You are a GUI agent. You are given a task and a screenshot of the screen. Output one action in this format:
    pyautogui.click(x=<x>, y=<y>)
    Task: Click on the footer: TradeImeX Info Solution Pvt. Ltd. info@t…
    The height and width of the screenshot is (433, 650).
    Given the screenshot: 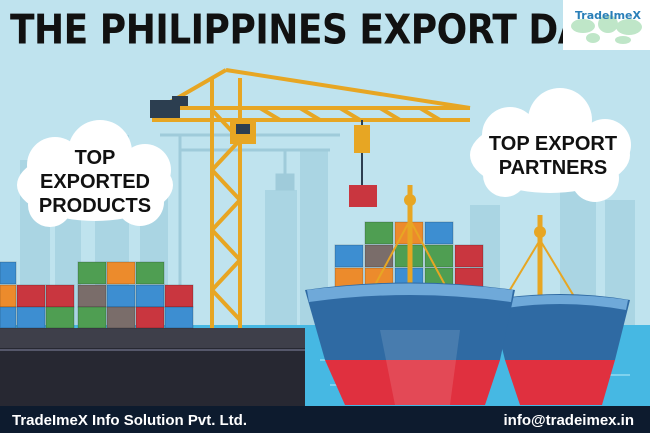 What is the action you would take?
    pyautogui.click(x=325, y=421)
    